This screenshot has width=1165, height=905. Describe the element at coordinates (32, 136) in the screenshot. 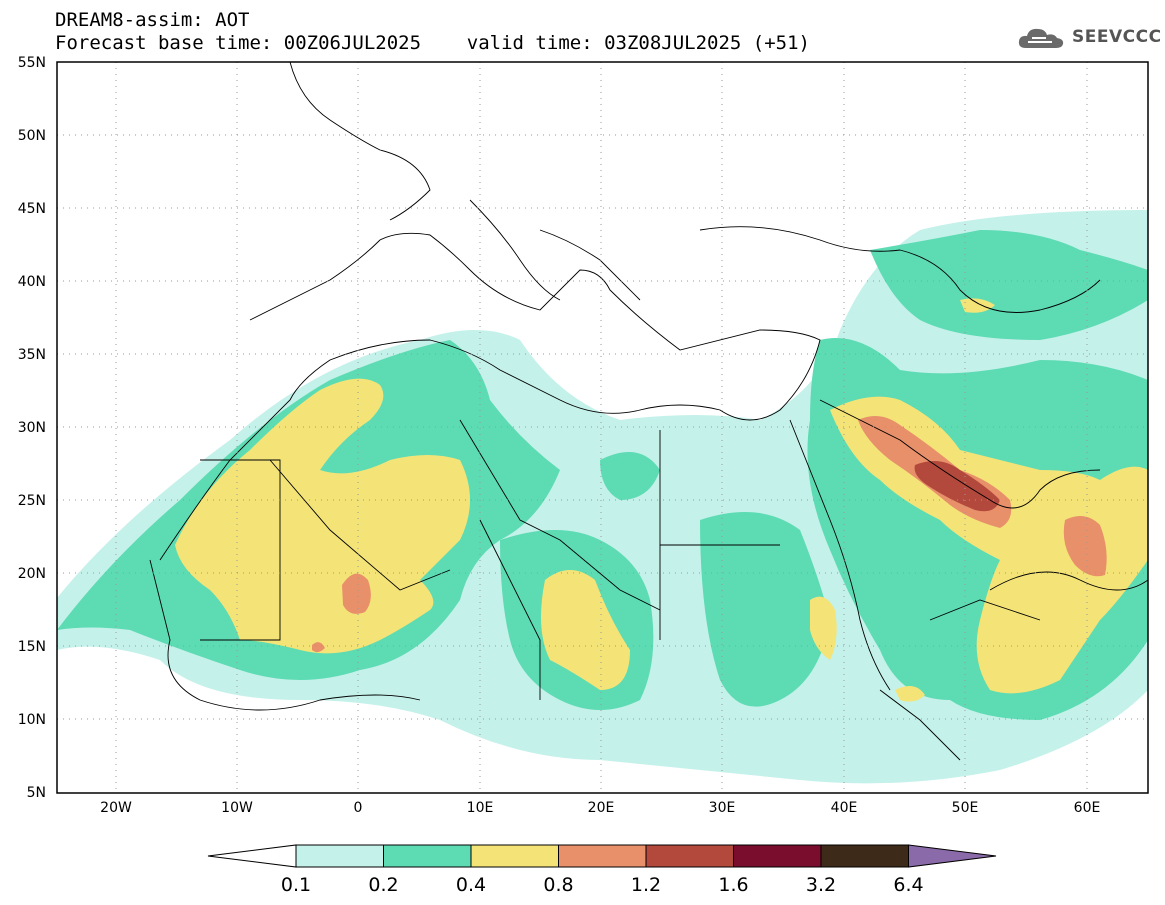

I see `lat-label: 50N` at that location.